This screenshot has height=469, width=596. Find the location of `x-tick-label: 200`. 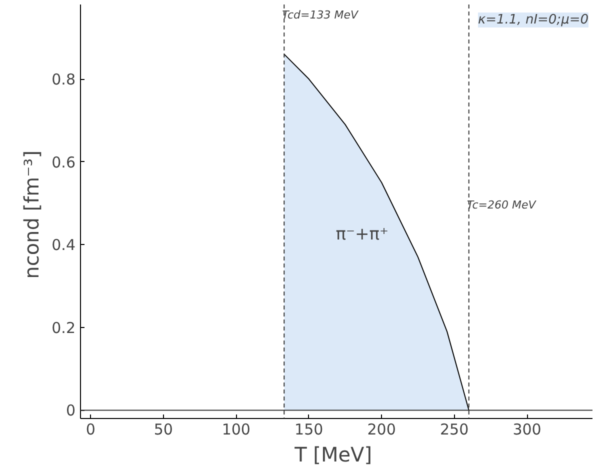

x-tick-label: 200 is located at coordinates (381, 429).